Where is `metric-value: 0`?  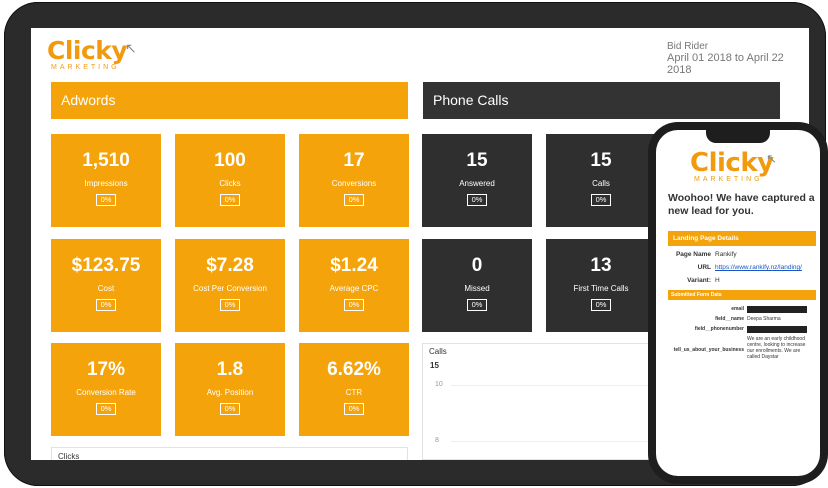 metric-value: 0 is located at coordinates (477, 265).